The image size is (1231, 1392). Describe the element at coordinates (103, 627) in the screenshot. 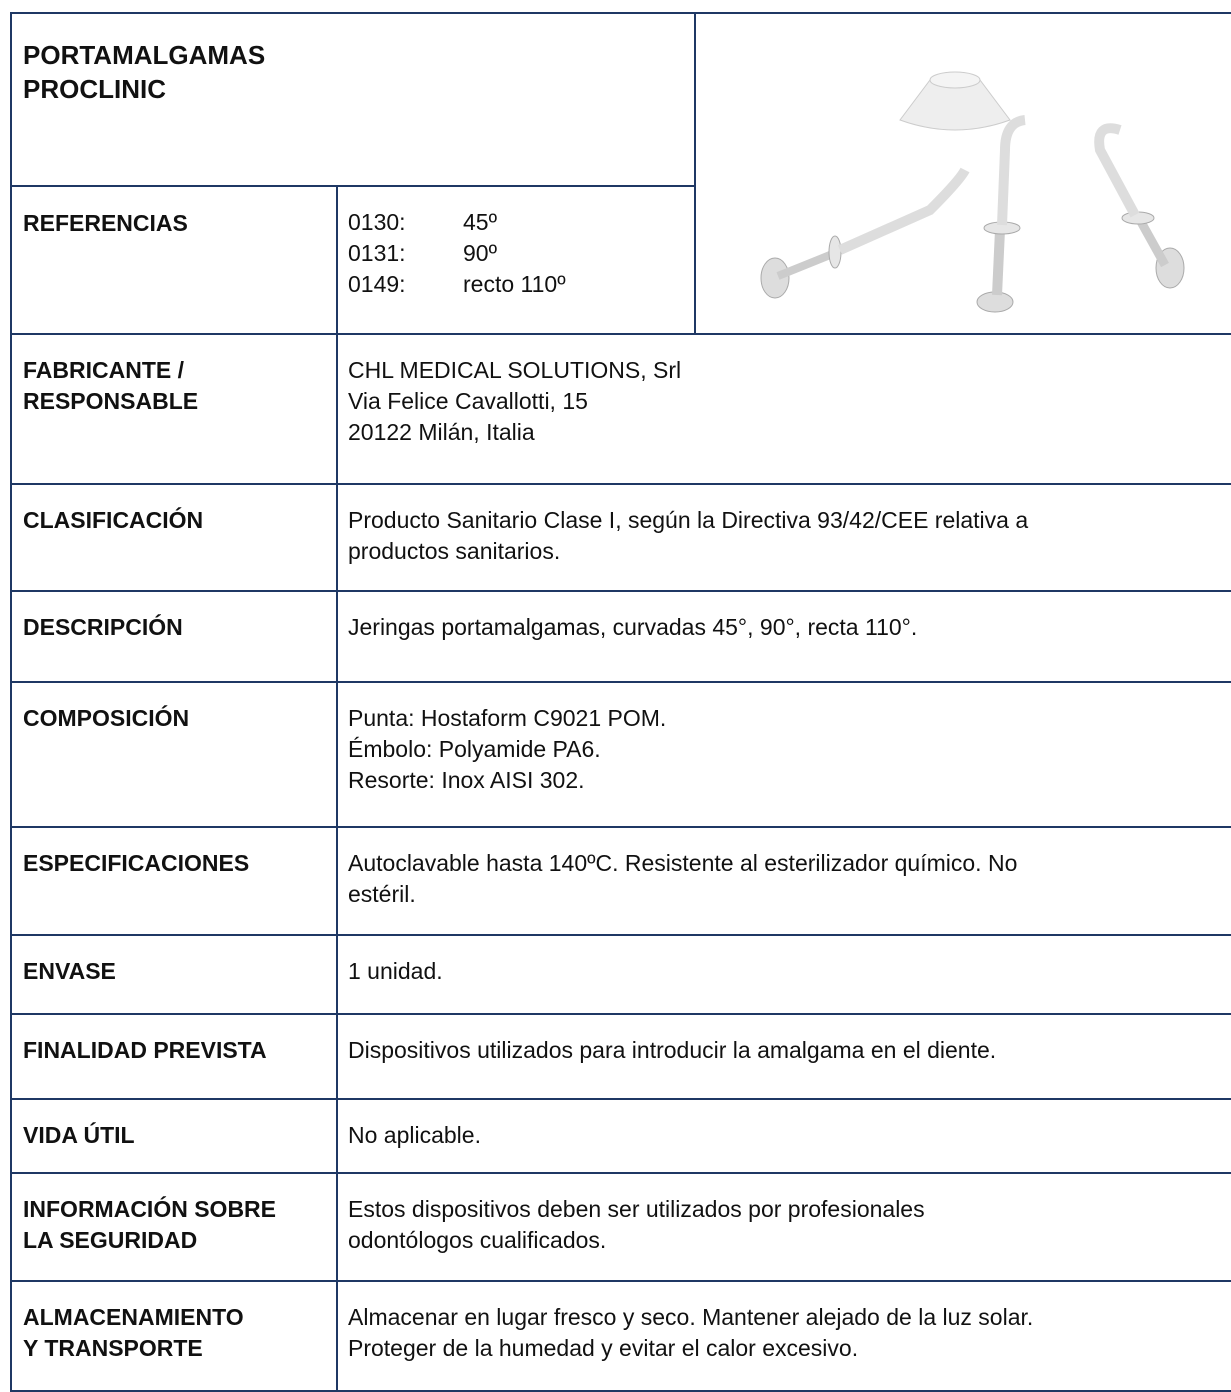

I see `row-label: DESCRIPCIÓN` at that location.